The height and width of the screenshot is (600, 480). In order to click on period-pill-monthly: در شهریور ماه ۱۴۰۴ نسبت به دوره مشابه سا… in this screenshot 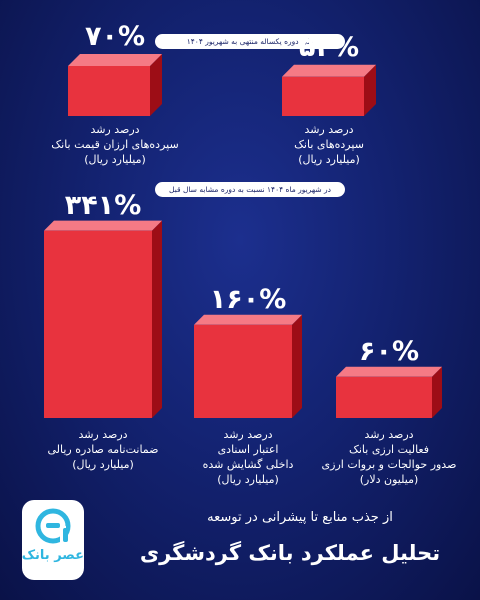, I will do `click(250, 189)`.